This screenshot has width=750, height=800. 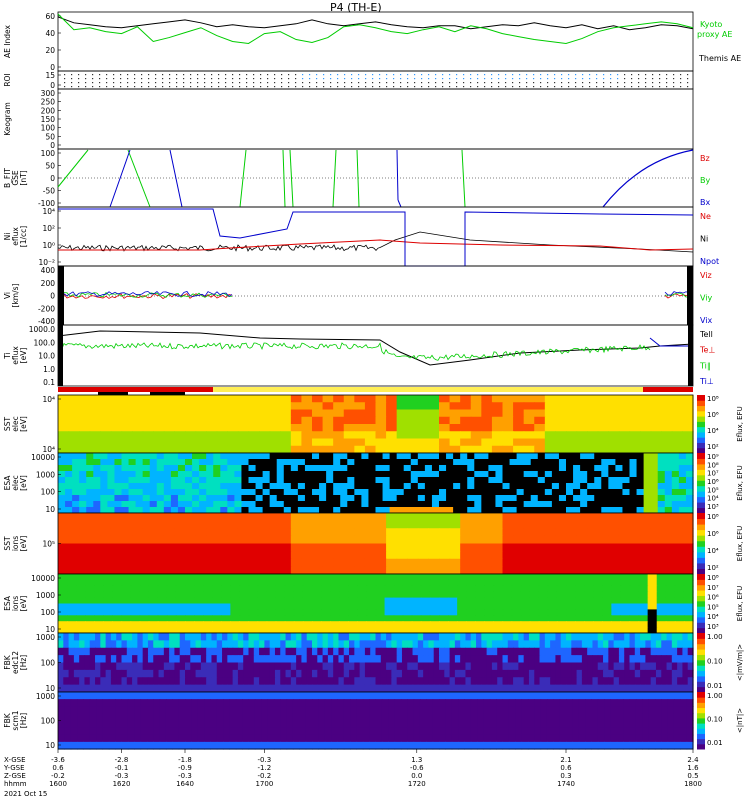 What do you see at coordinates (376, 245) in the screenshot?
I see `ni-ne-trace` at bounding box center [376, 245].